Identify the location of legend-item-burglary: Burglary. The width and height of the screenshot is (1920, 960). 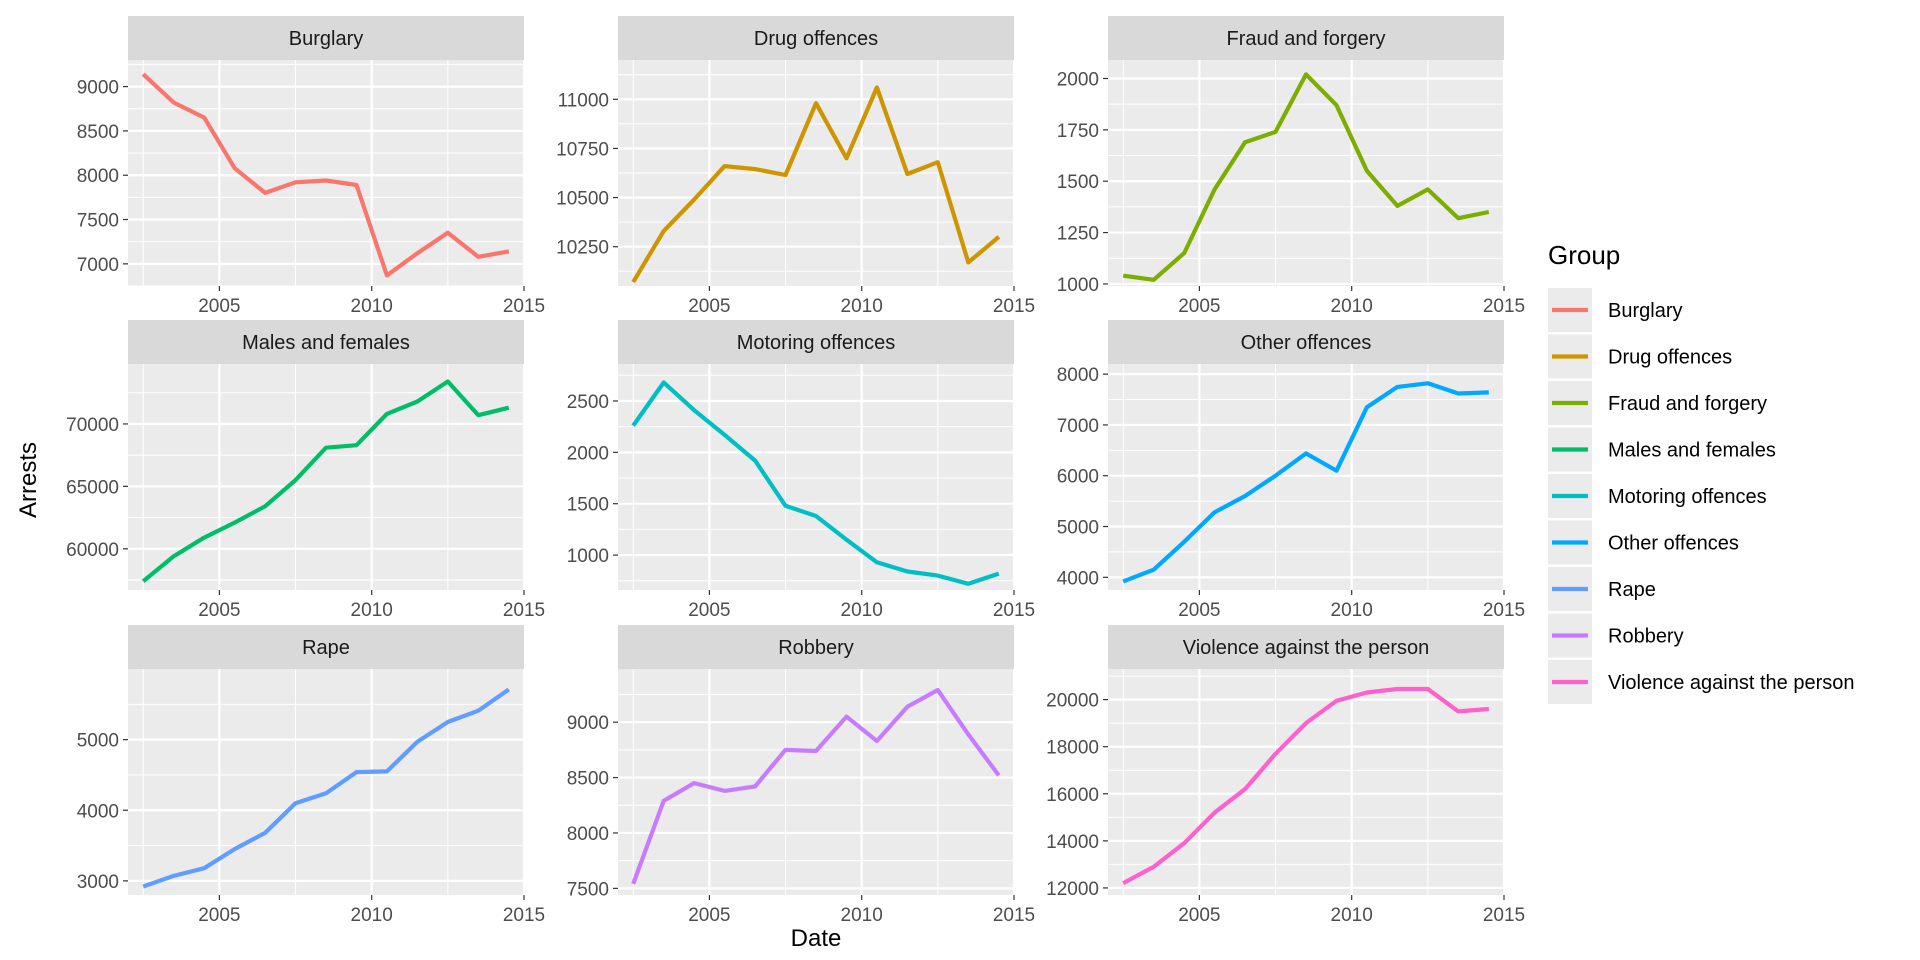
(1615, 310).